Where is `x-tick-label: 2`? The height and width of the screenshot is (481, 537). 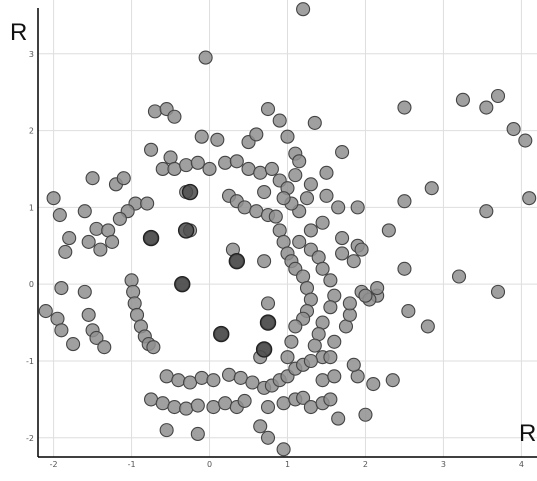
x-tick-label: 2 is located at coordinates (365, 464).